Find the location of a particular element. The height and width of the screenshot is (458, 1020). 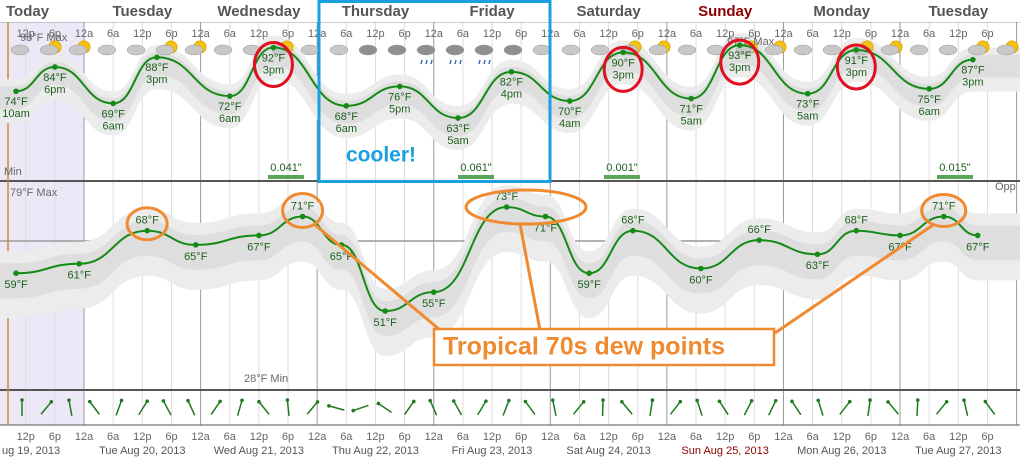

date-label: Sun Aug 25, 2013 is located at coordinates (724, 451).